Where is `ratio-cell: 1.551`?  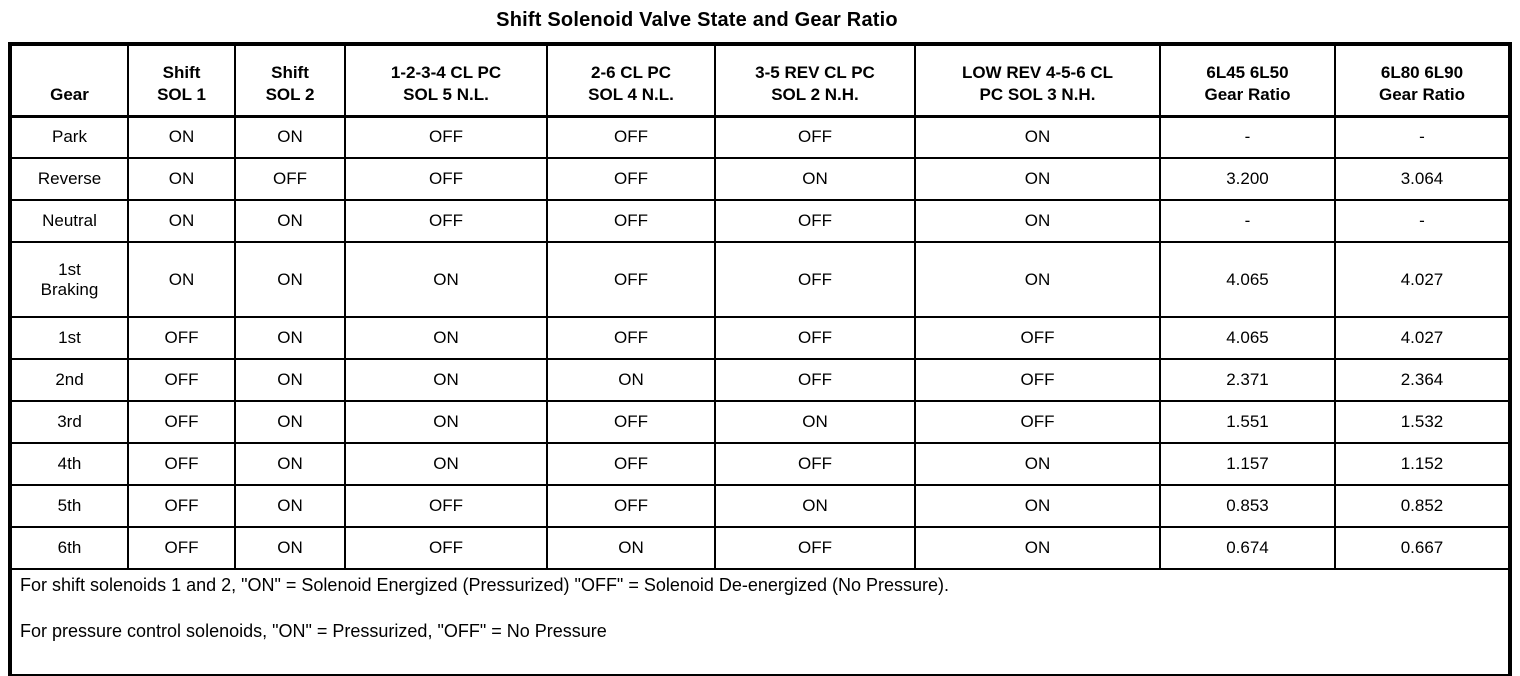 ratio-cell: 1.551 is located at coordinates (1247, 422).